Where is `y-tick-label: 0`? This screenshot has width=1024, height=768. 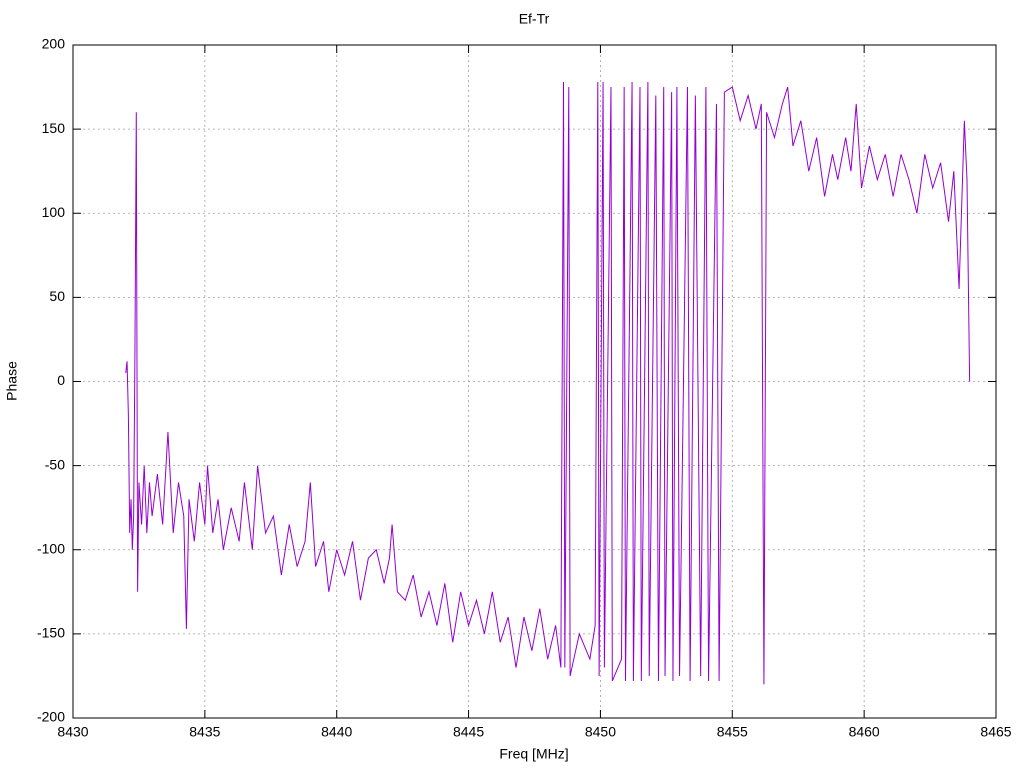 y-tick-label: 0 is located at coordinates (61, 380).